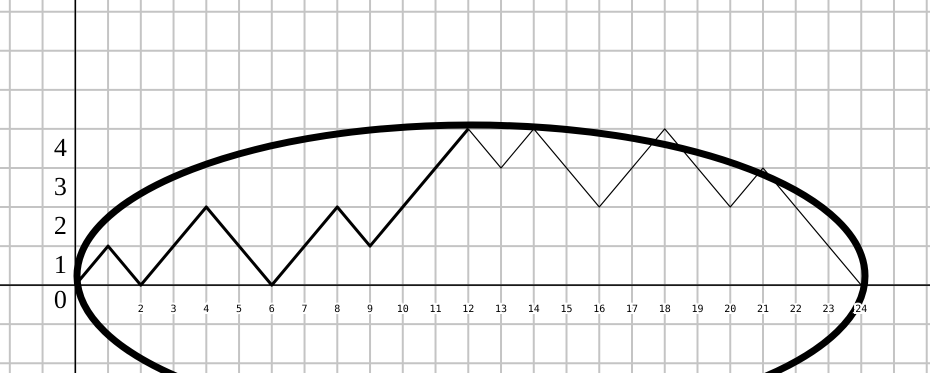 The height and width of the screenshot is (373, 930). Describe the element at coordinates (239, 310) in the screenshot. I see `x-tick-label: 5` at that location.